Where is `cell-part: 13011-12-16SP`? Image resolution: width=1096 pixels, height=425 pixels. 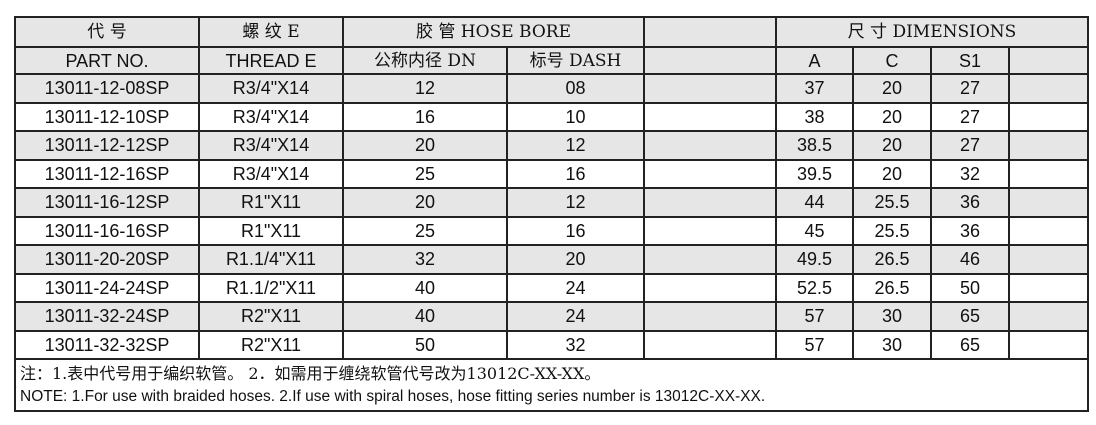
cell-part: 13011-12-16SP is located at coordinates (107, 173).